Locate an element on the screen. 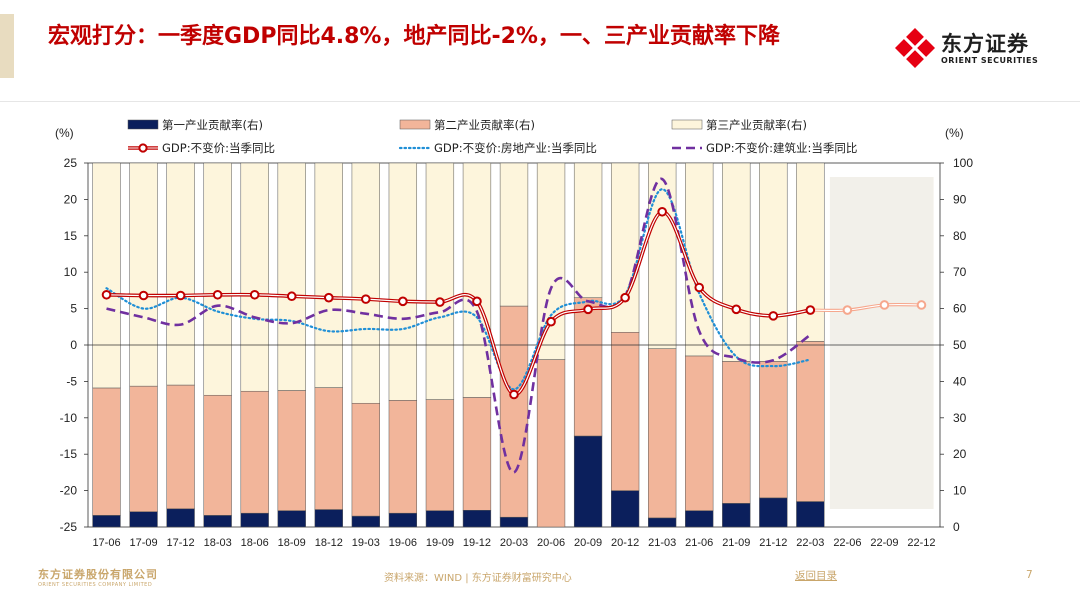 The width and height of the screenshot is (1080, 608). left-axis-label: -25 is located at coordinates (69, 527).